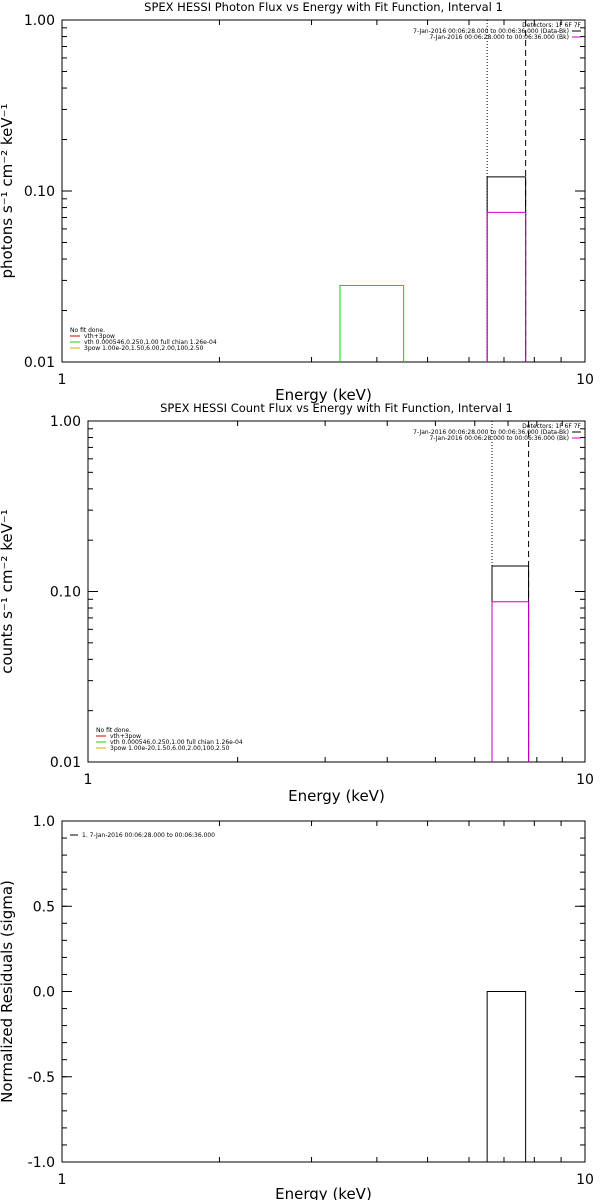 The width and height of the screenshot is (600, 1200). Describe the element at coordinates (65, 422) in the screenshot. I see `panel2-y-tick-label: 1.00` at that location.